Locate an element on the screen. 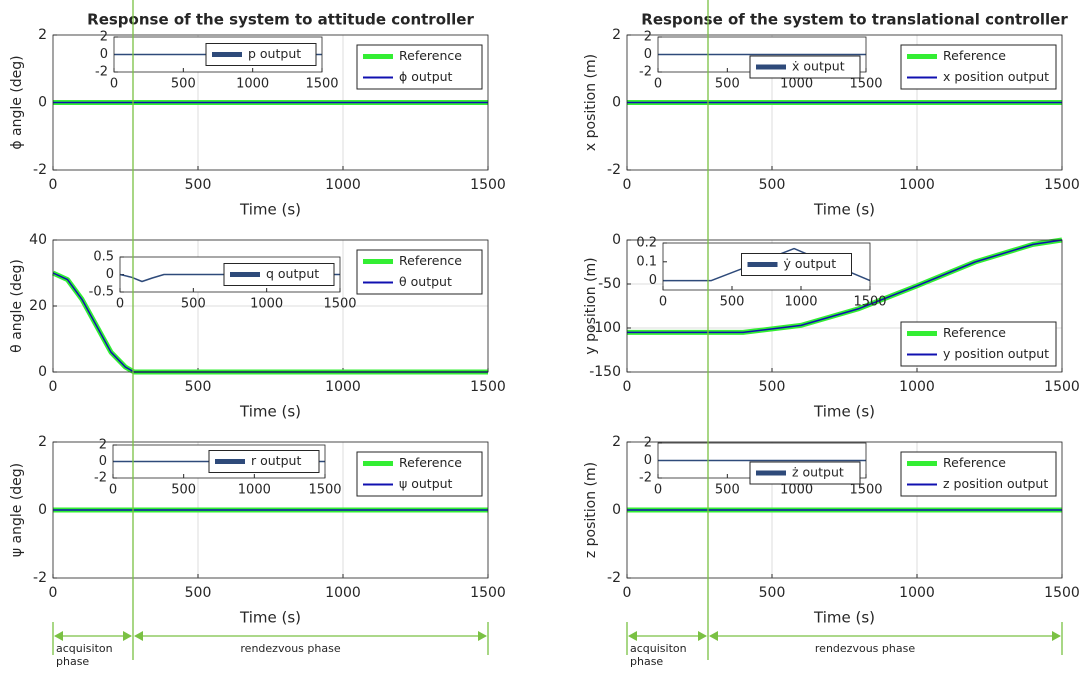 The height and width of the screenshot is (677, 1087). y-tick-label: 0.1 is located at coordinates (646, 261).